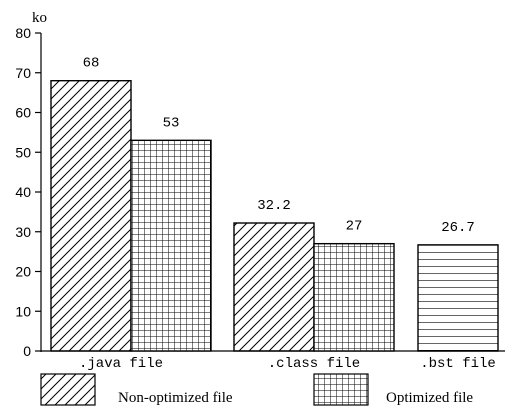 The image size is (506, 409). Describe the element at coordinates (23, 232) in the screenshot. I see `y-tick-label: 30` at that location.